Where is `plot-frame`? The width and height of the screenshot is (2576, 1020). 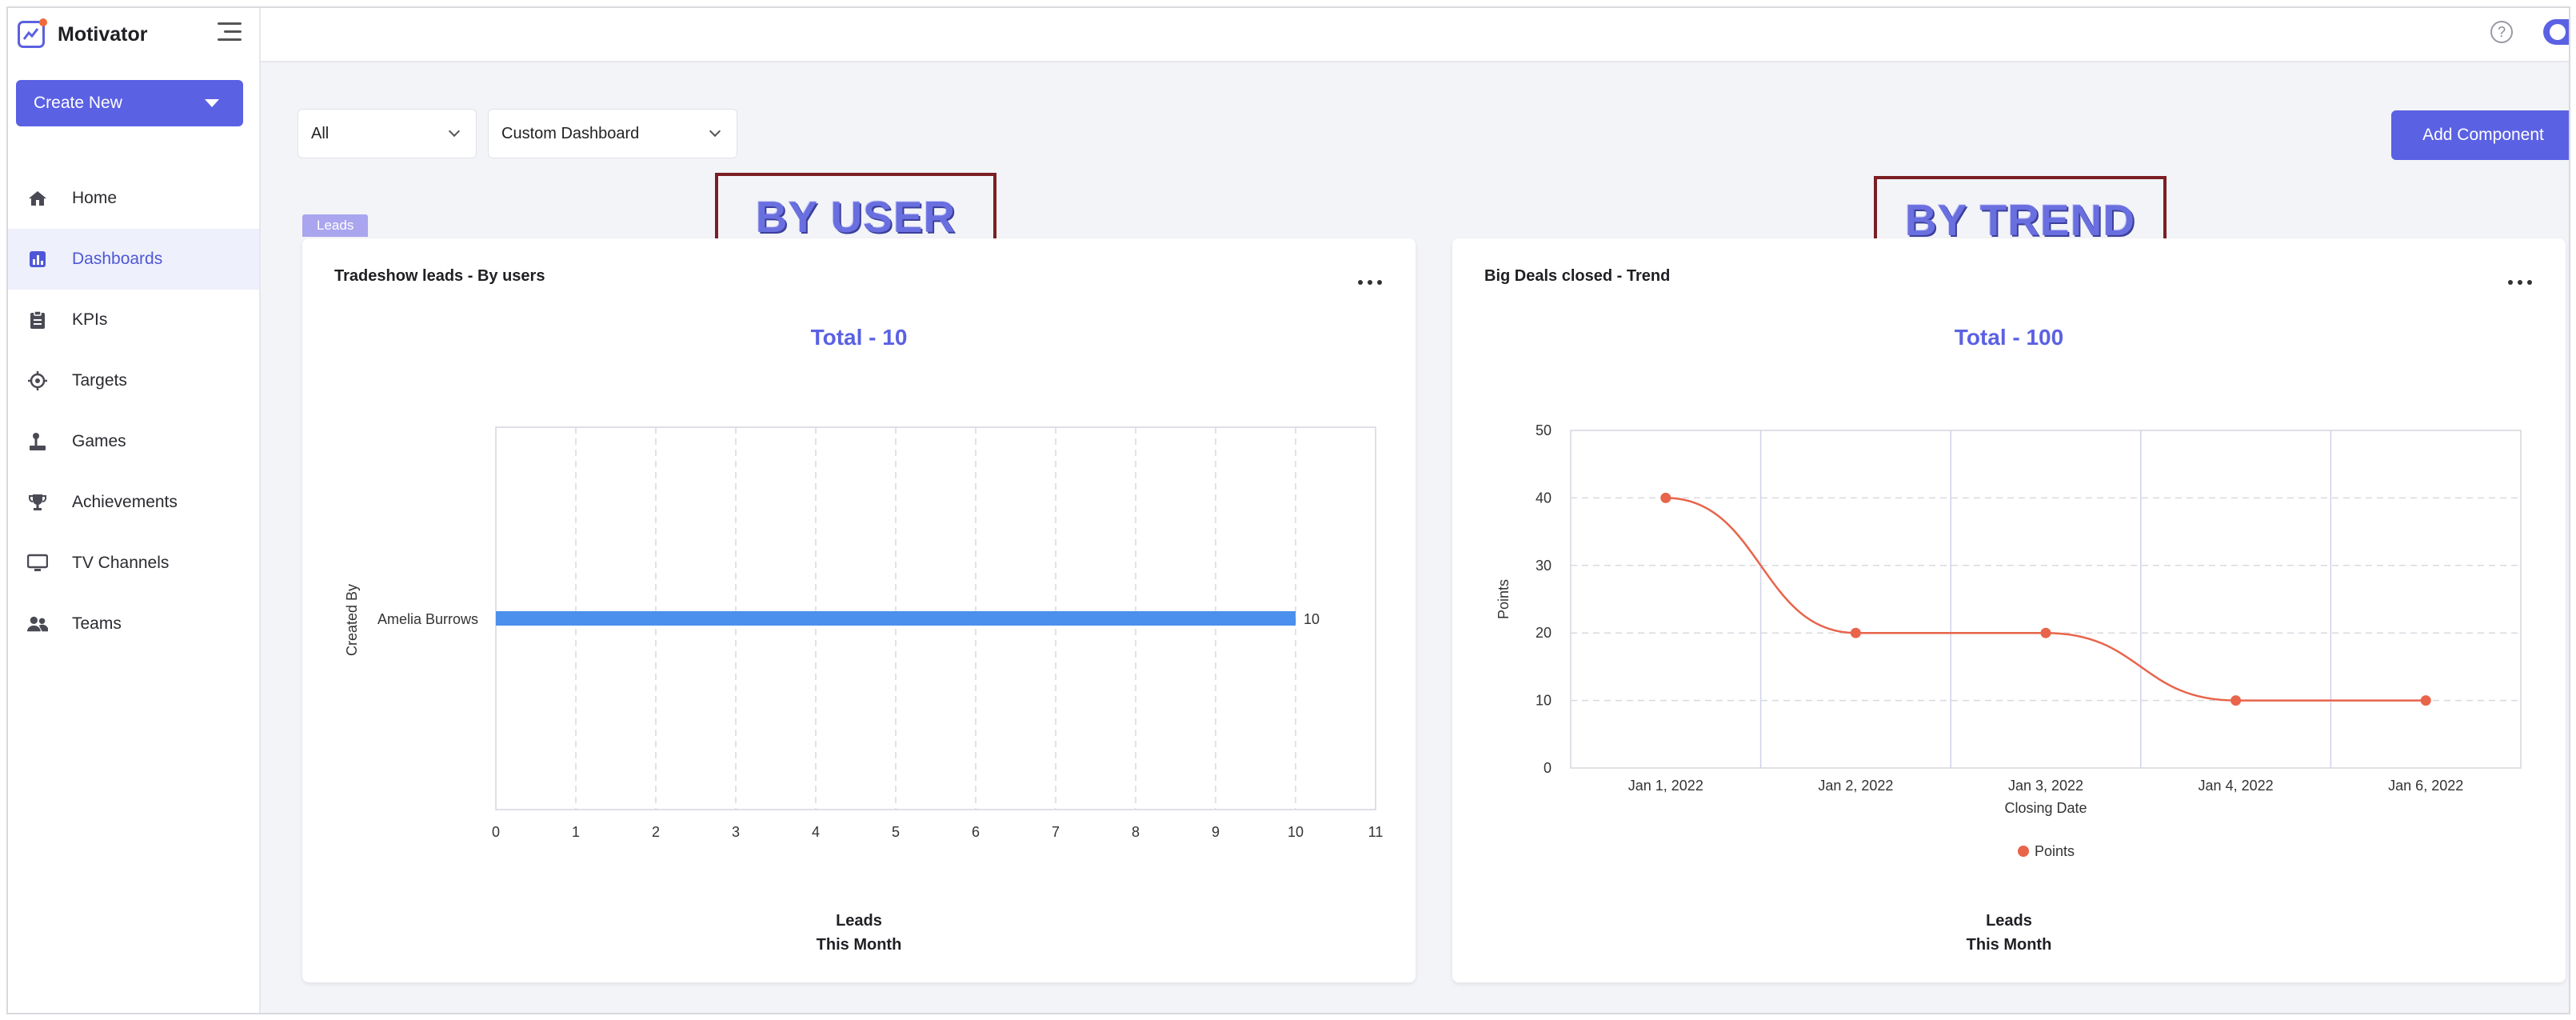 plot-frame is located at coordinates (2046, 599).